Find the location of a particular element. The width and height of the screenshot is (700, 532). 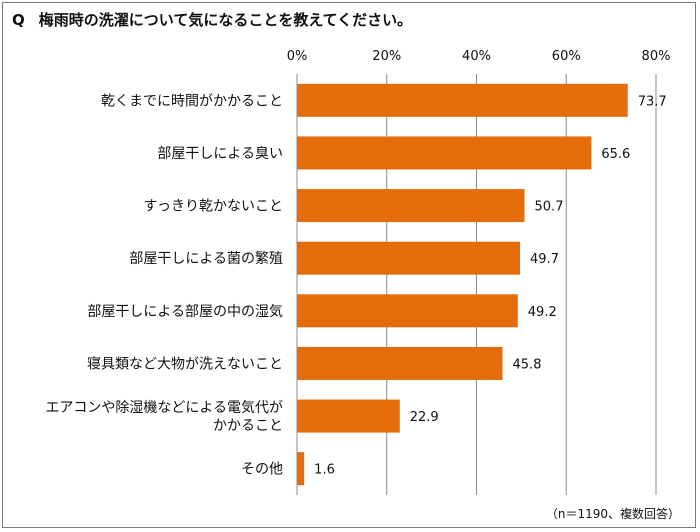

data-label-3: 49.7 is located at coordinates (544, 259).